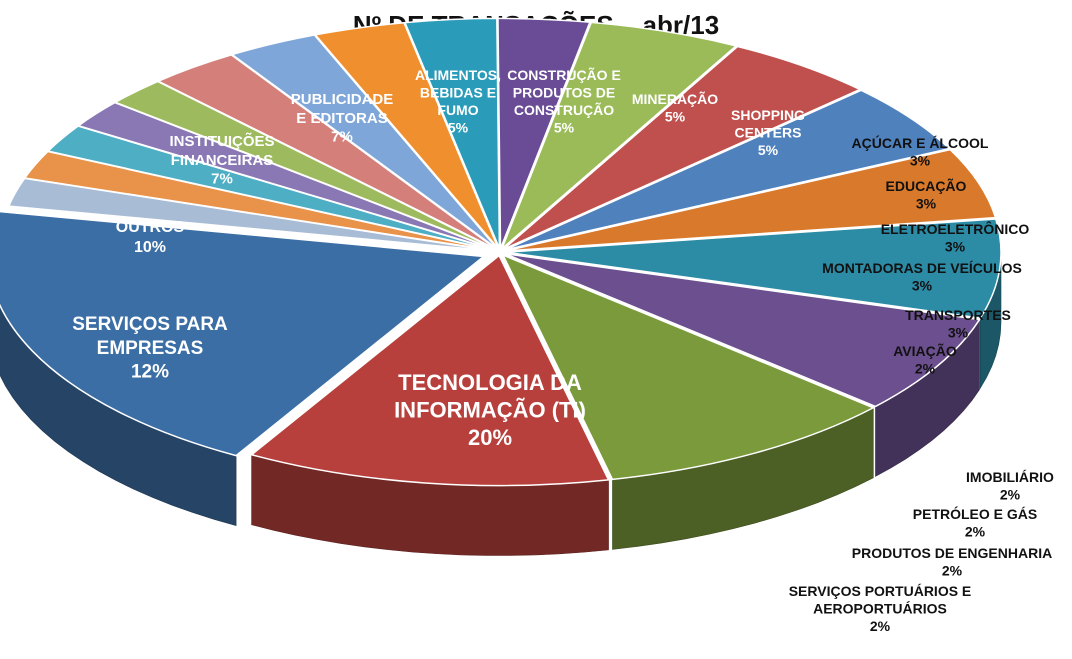  What do you see at coordinates (564, 101) in the screenshot?
I see `slice-label-14: CONSTRUÇÃO E PRODUTOS DE CONSTRUÇÃO 5%` at bounding box center [564, 101].